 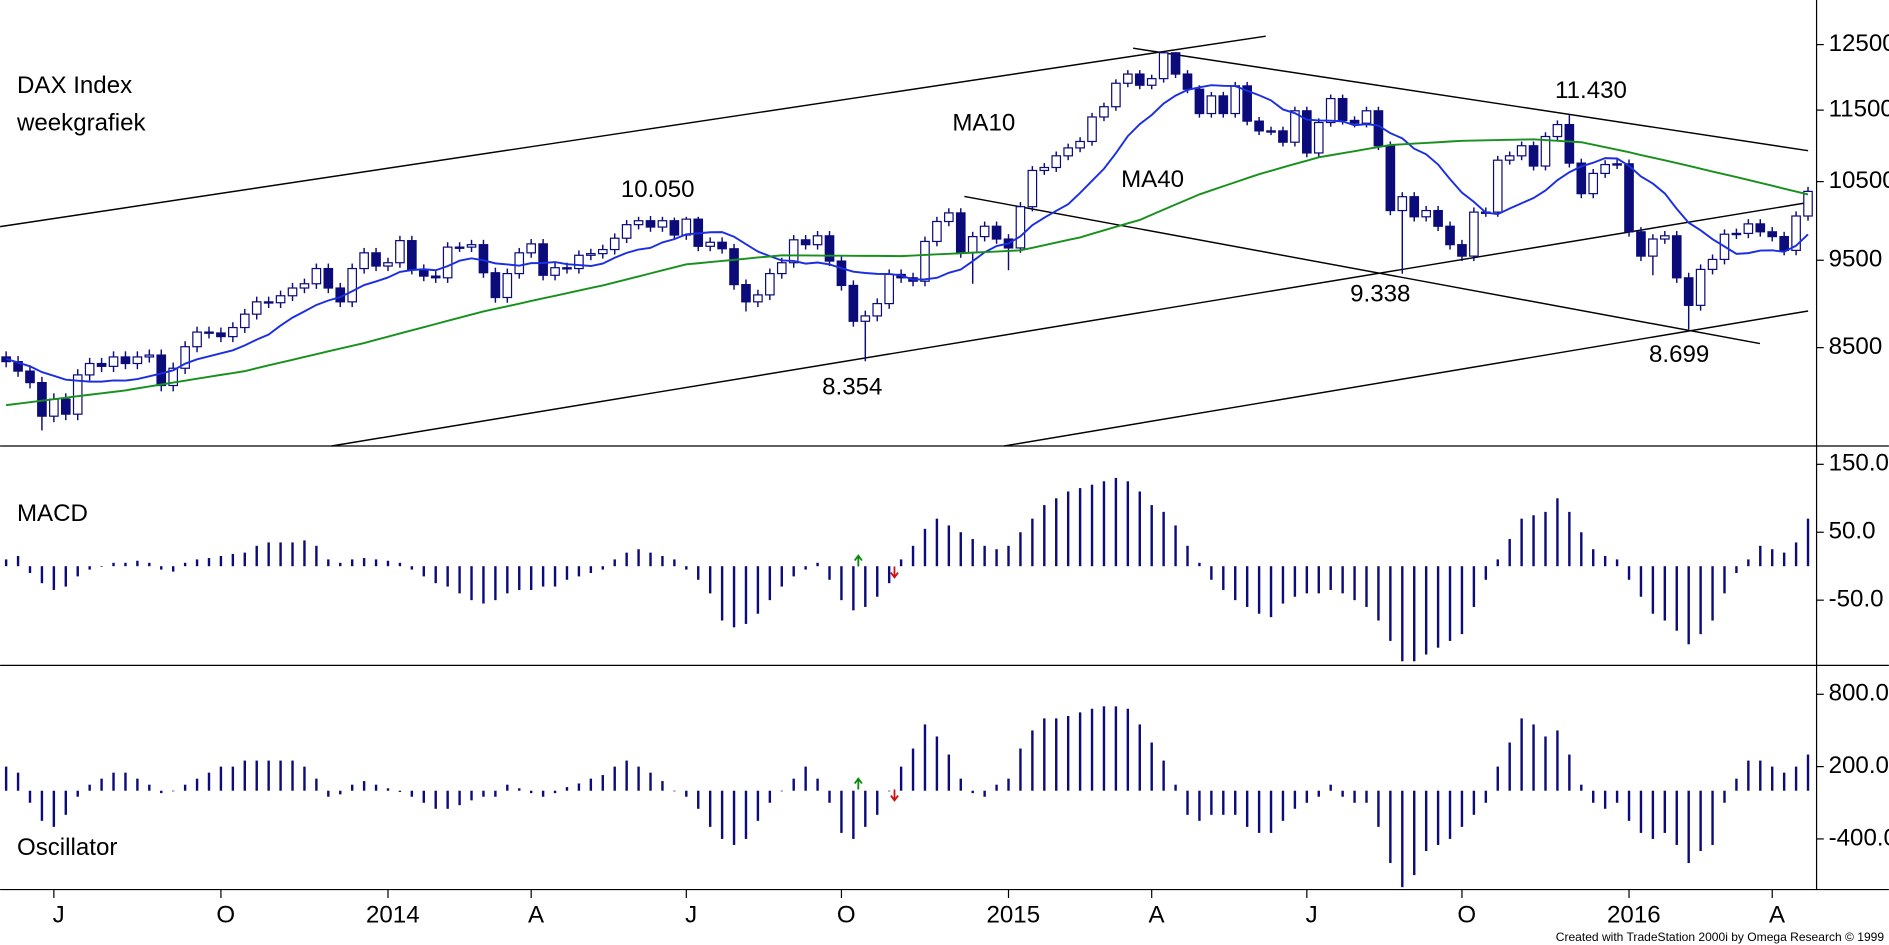 What do you see at coordinates (1859, 463) in the screenshot?
I see `y-tick-label: 150.0` at bounding box center [1859, 463].